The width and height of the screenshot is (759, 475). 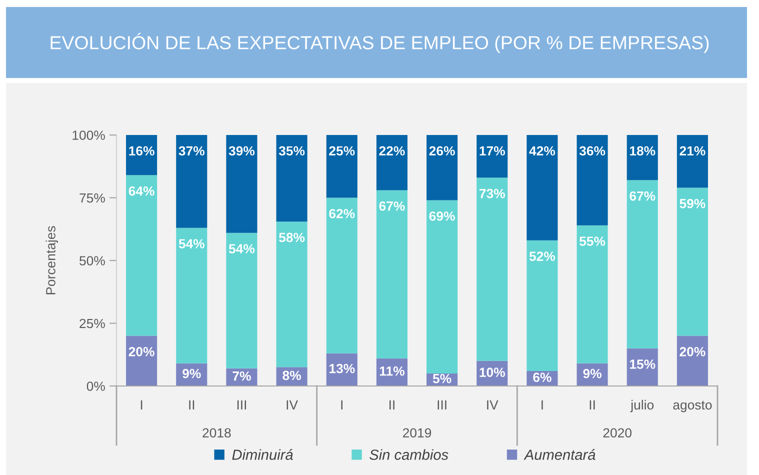 I want to click on data-label: 21%, so click(x=693, y=151).